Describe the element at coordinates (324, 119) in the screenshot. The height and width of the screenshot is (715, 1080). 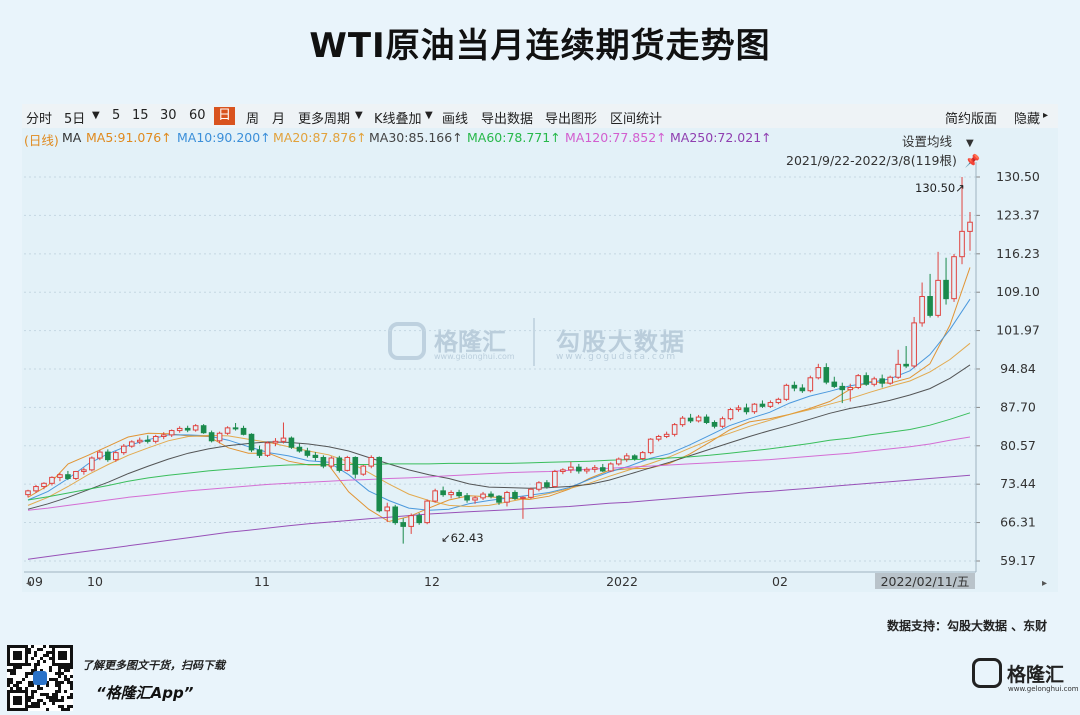
I see `more-periods-menu: 更多周期` at that location.